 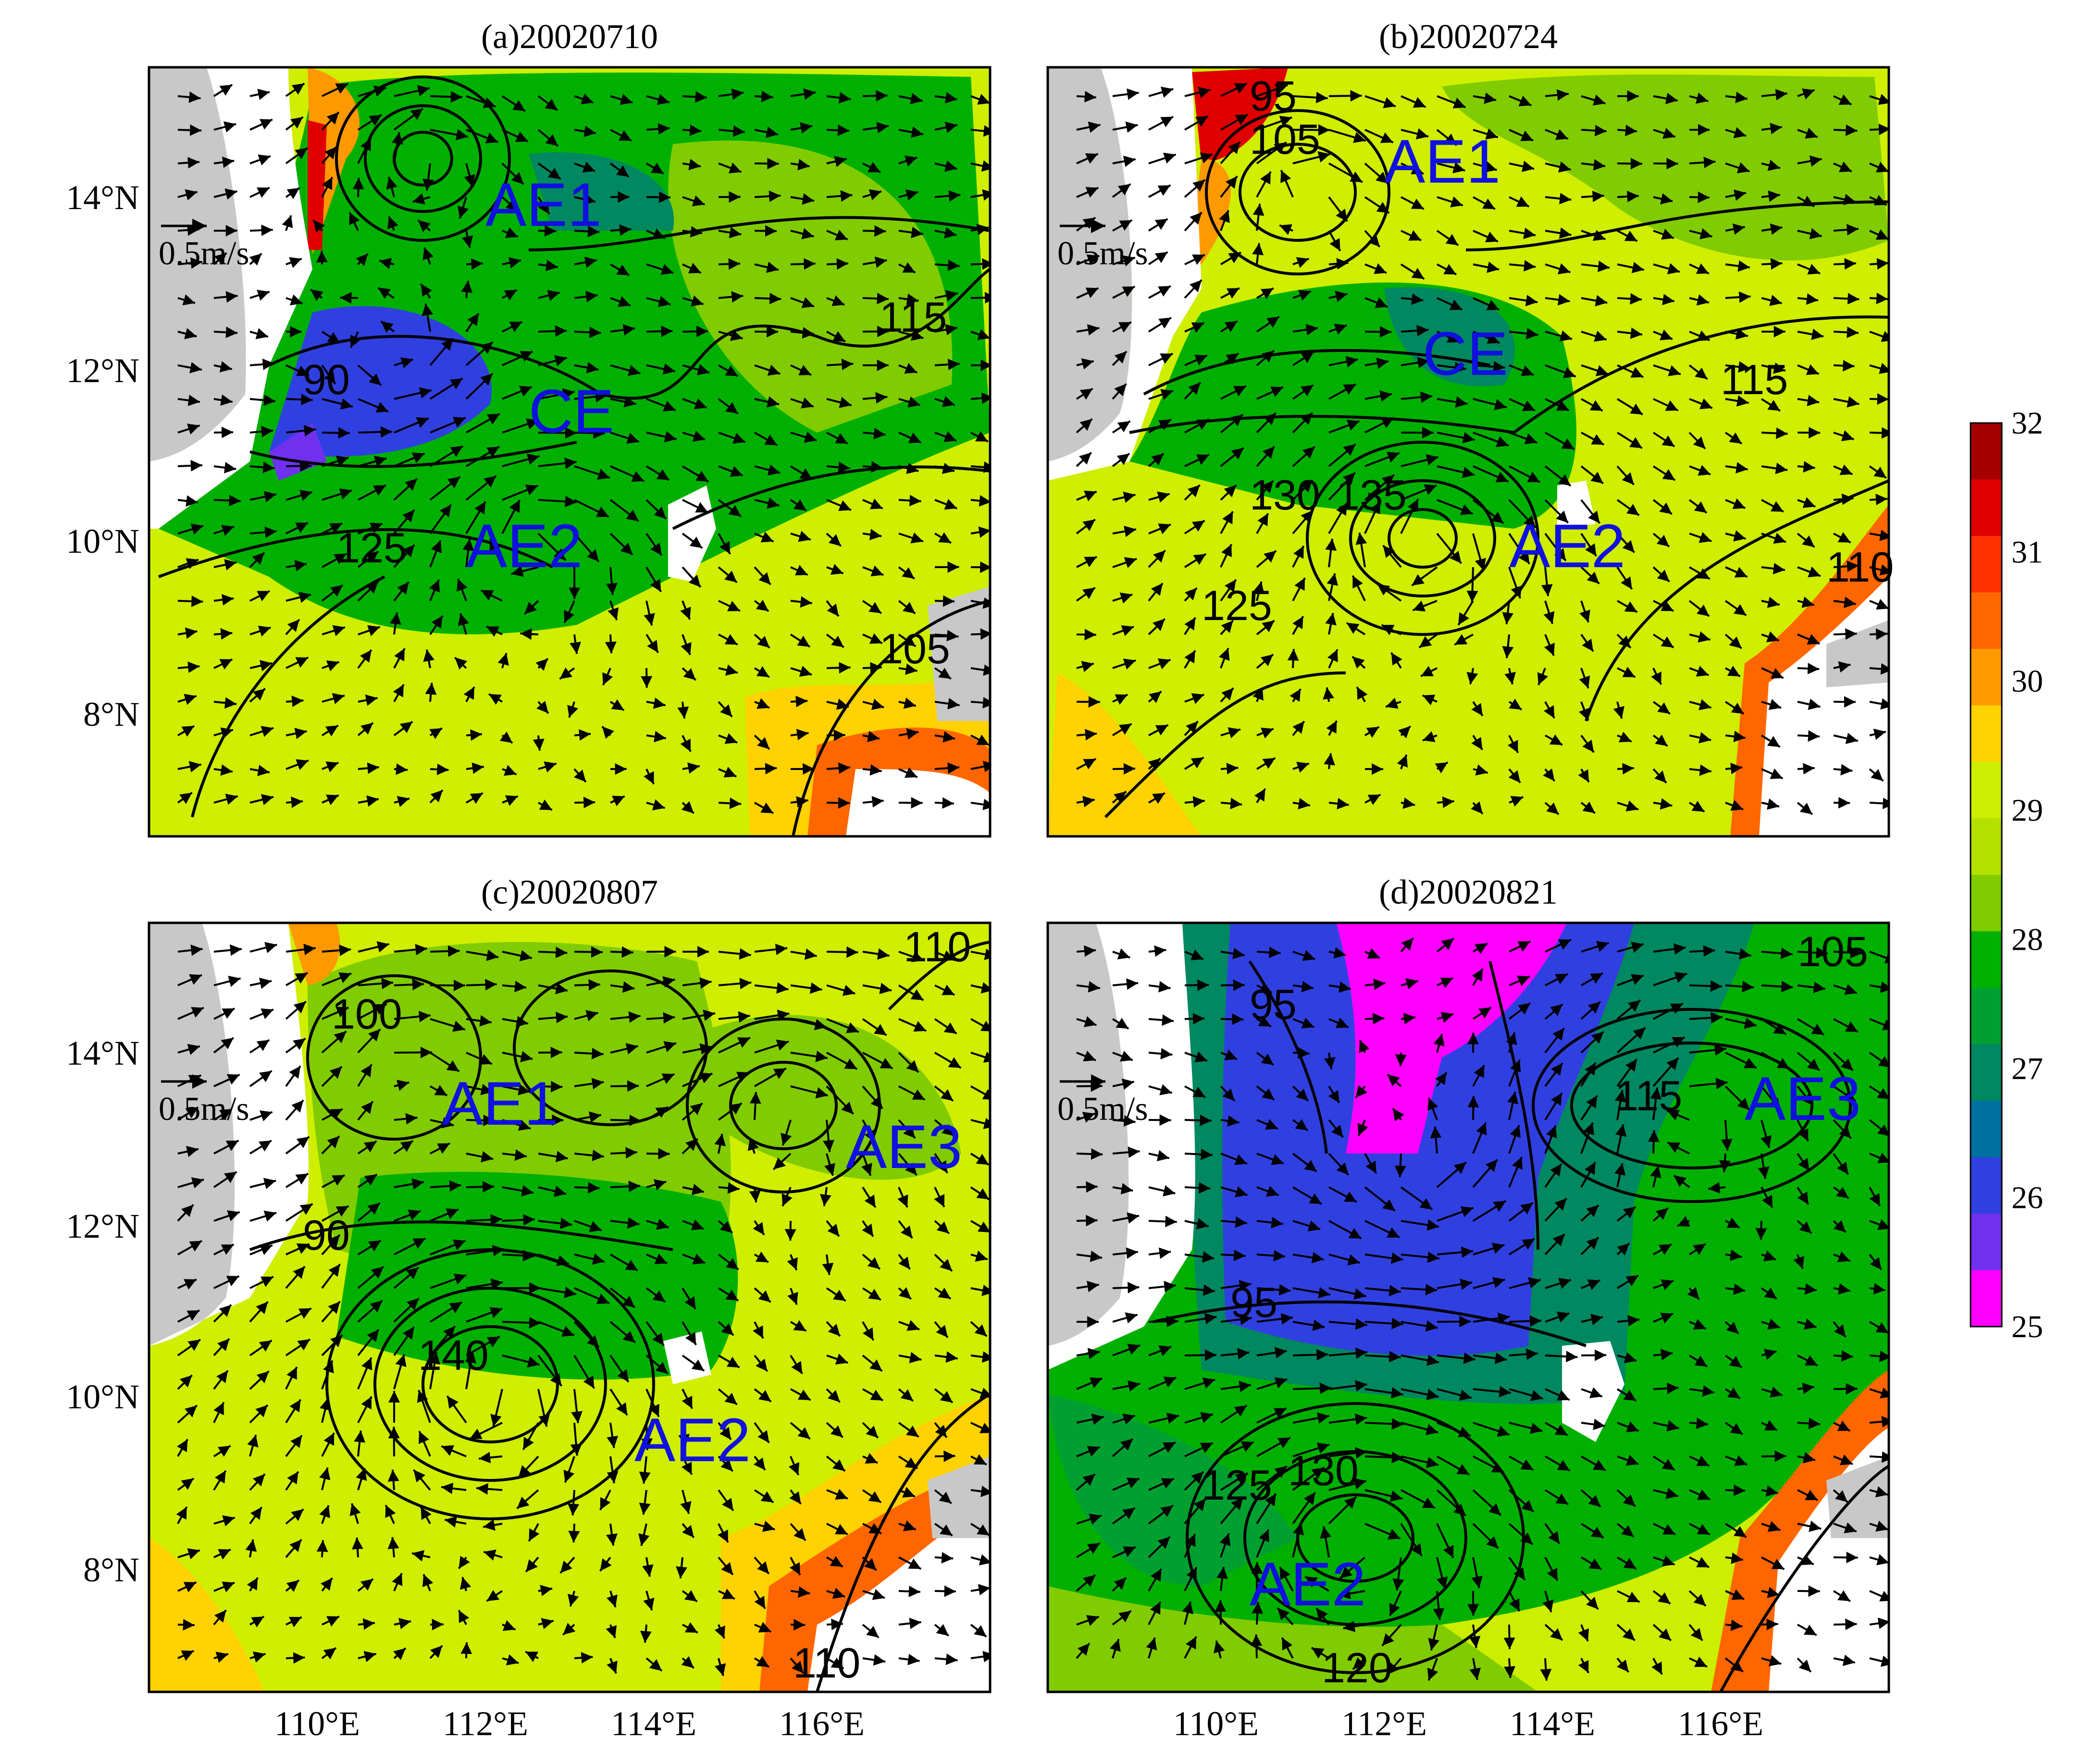 What do you see at coordinates (692, 1440) in the screenshot?
I see `eddy-label: AE2` at bounding box center [692, 1440].